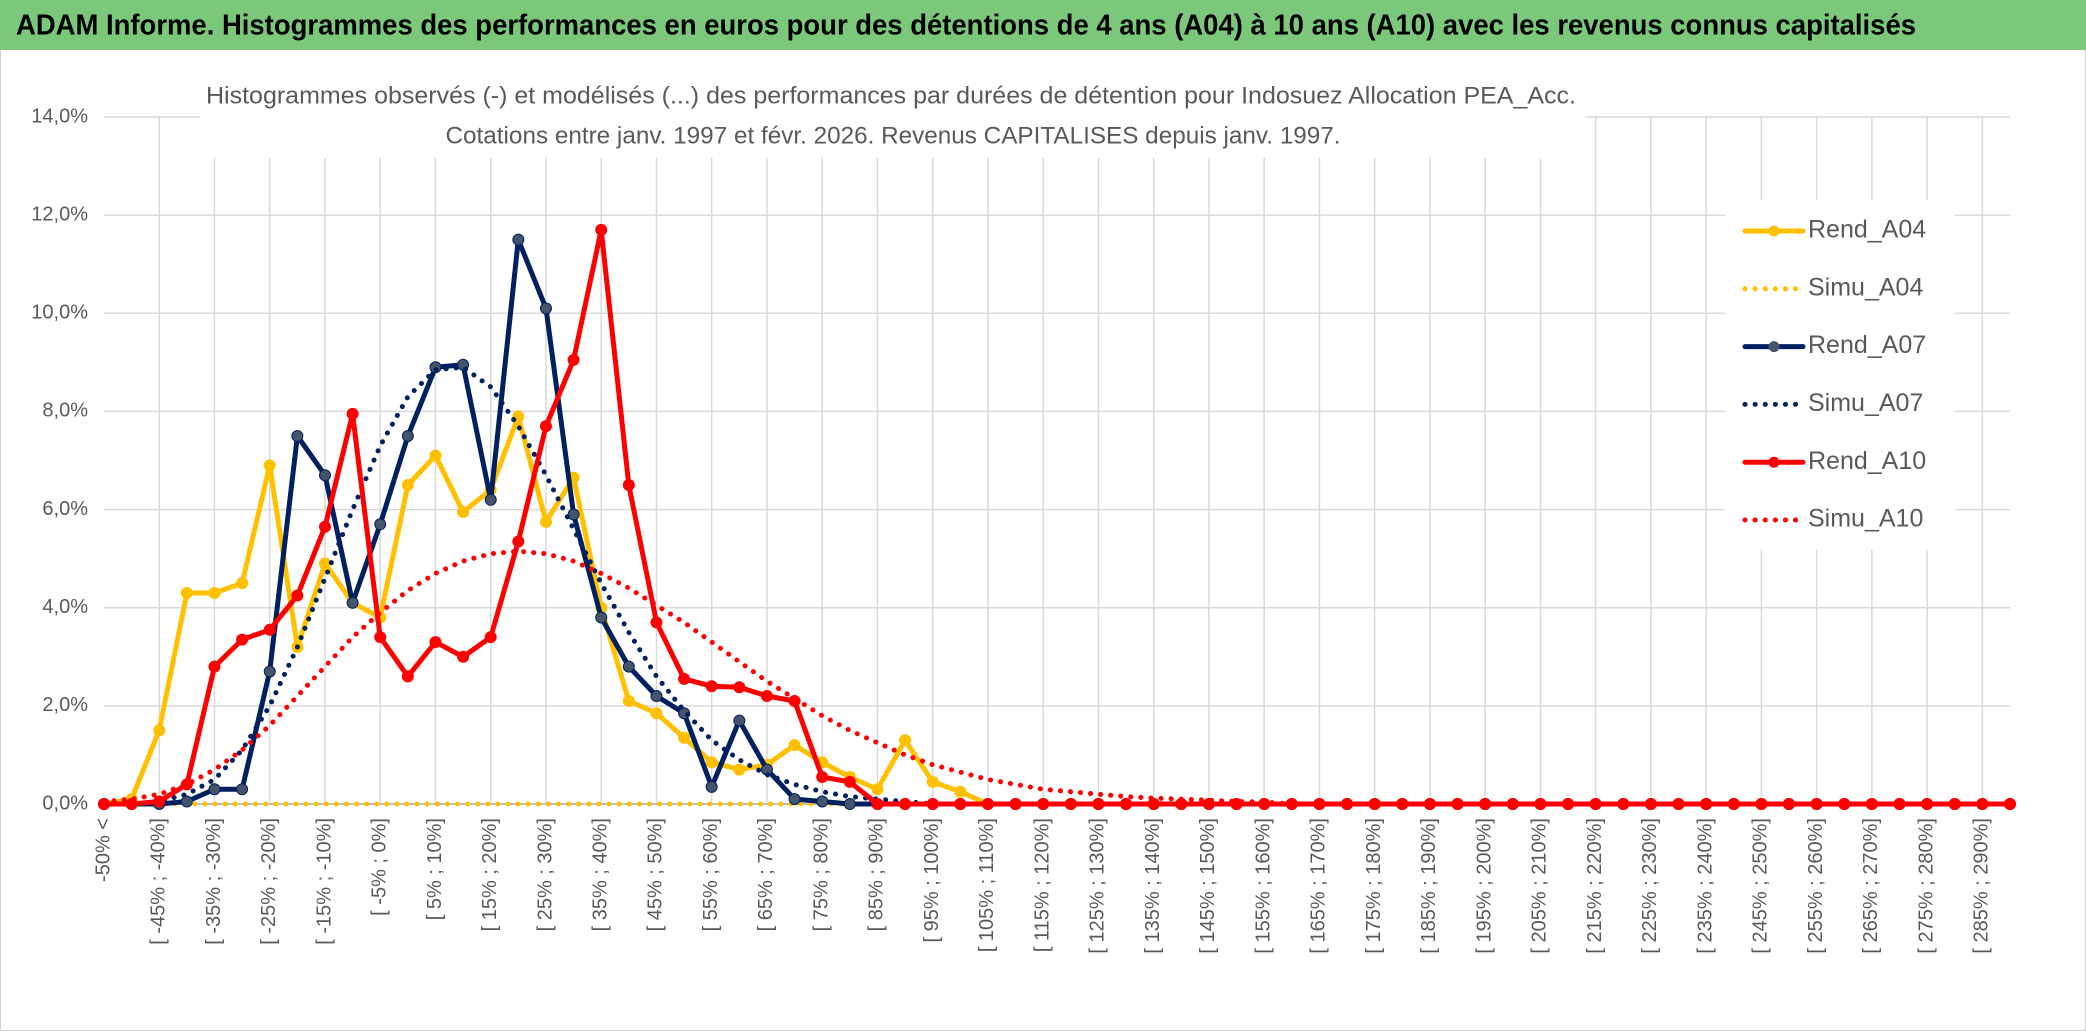 The width and height of the screenshot is (2086, 1031). Describe the element at coordinates (1042, 885) in the screenshot. I see `x-tick-label: [ 115% ; 120%]` at that location.